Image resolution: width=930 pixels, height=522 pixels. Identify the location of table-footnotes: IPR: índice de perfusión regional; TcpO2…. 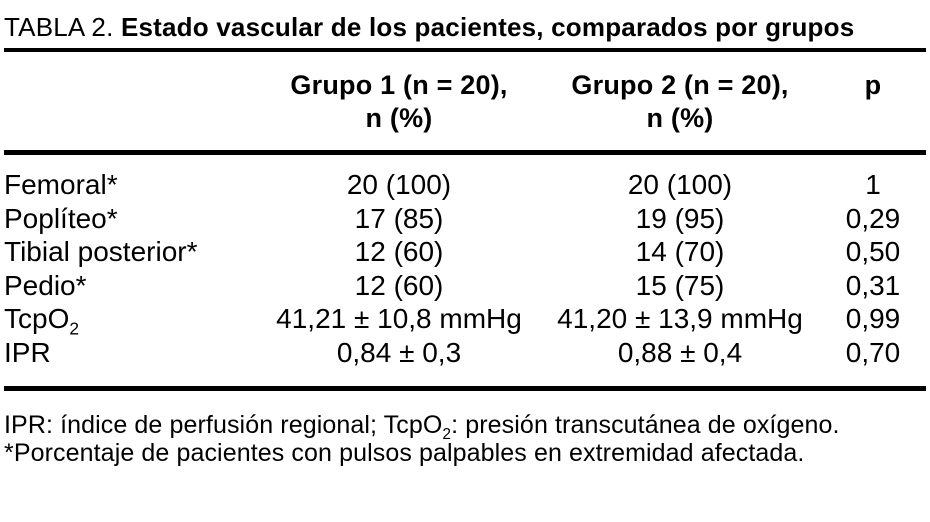
(462, 439).